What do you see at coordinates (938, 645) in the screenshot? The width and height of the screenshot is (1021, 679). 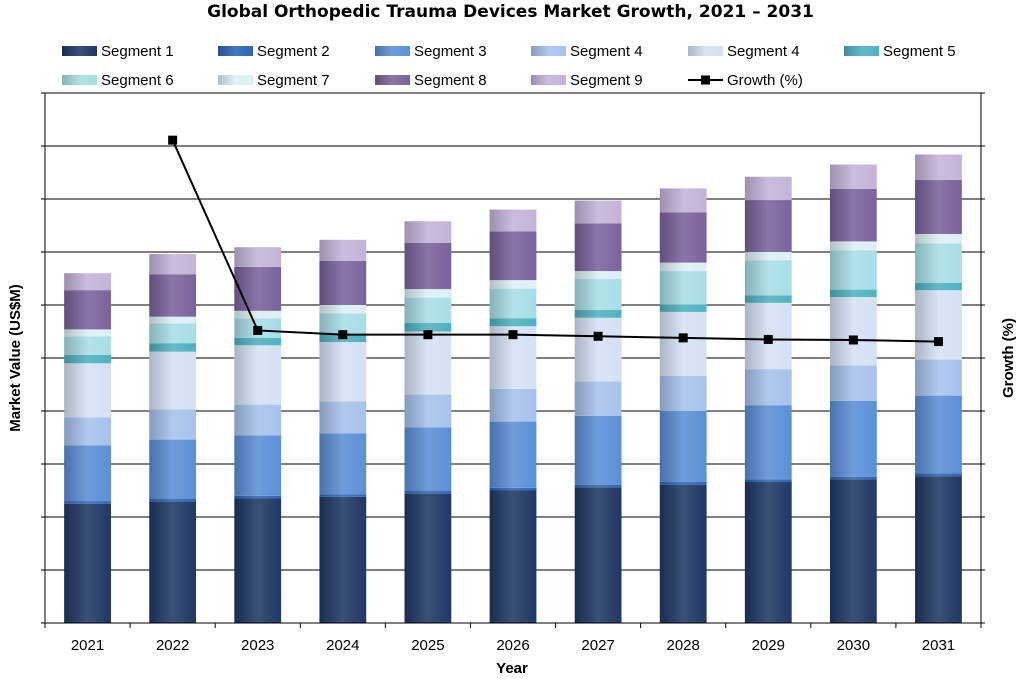 I see `x-tick-label: 2031` at bounding box center [938, 645].